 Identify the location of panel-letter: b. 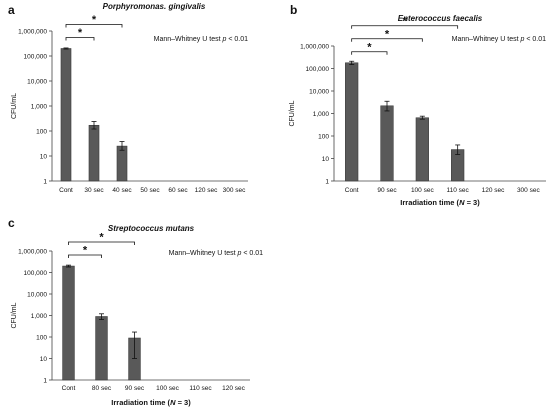
(293, 10).